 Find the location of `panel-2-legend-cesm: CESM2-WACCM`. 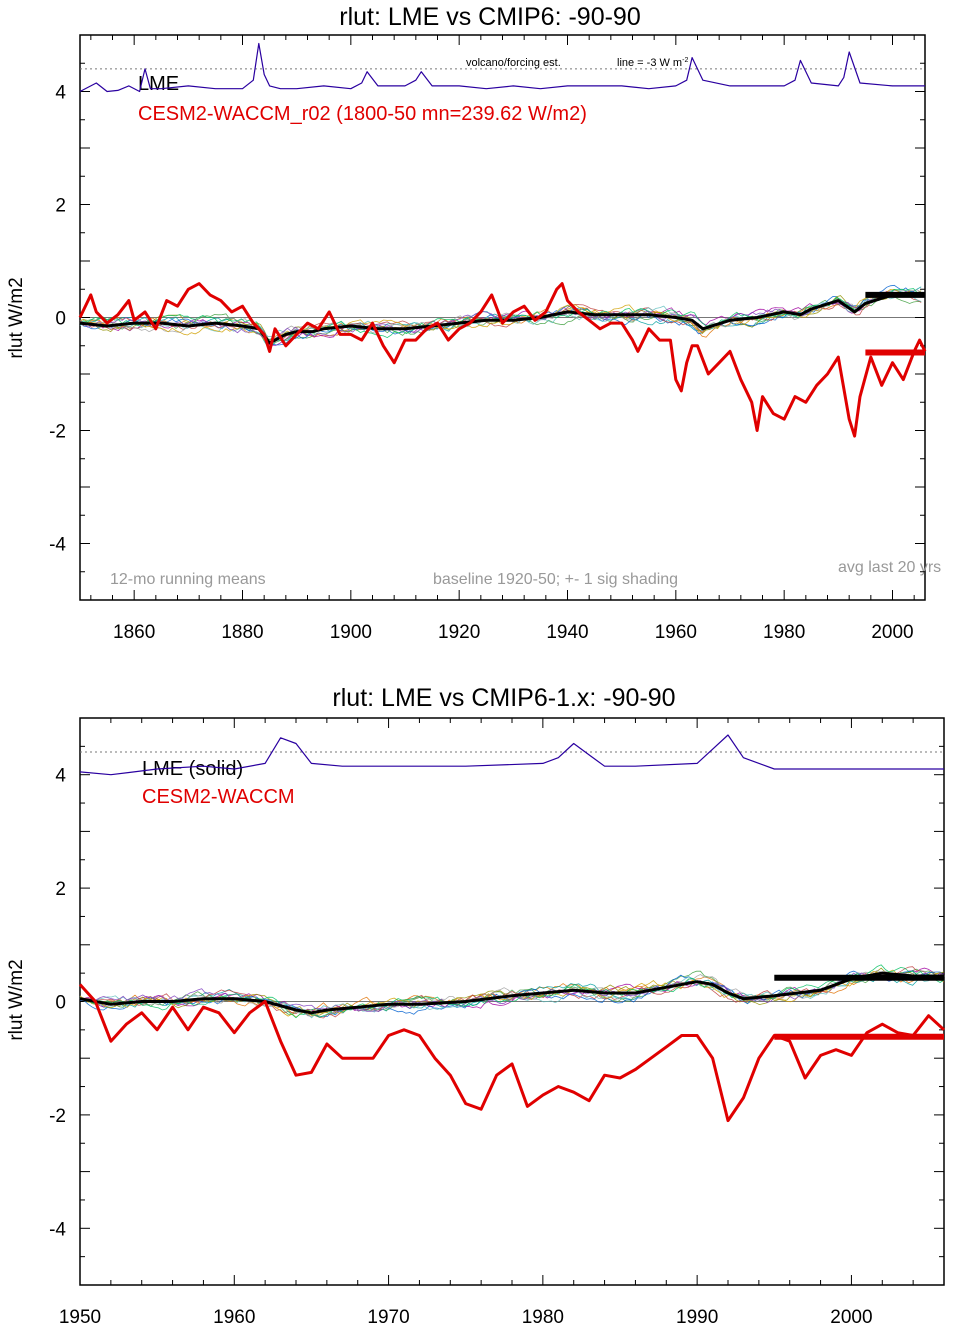

panel-2-legend-cesm: CESM2-WACCM is located at coordinates (218, 797).